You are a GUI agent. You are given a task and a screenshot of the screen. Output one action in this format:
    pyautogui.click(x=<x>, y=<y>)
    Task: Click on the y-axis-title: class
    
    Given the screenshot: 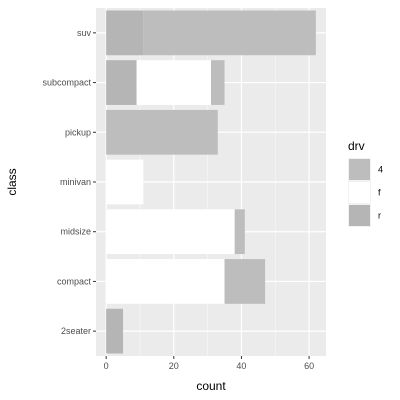 What is the action you would take?
    pyautogui.click(x=12, y=181)
    